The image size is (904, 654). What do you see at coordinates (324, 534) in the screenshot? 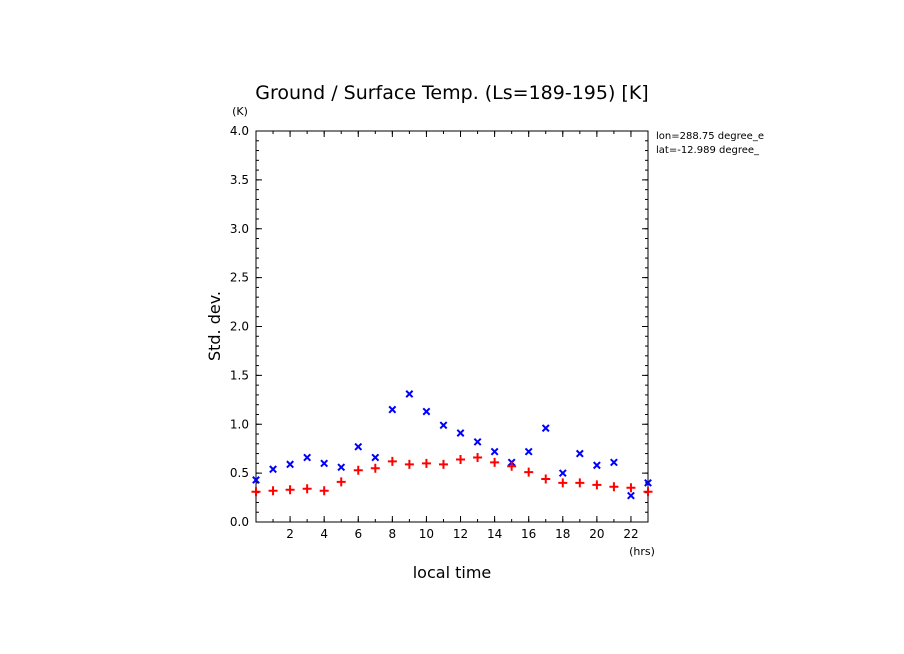
I see `x-tick-label: 4` at bounding box center [324, 534].